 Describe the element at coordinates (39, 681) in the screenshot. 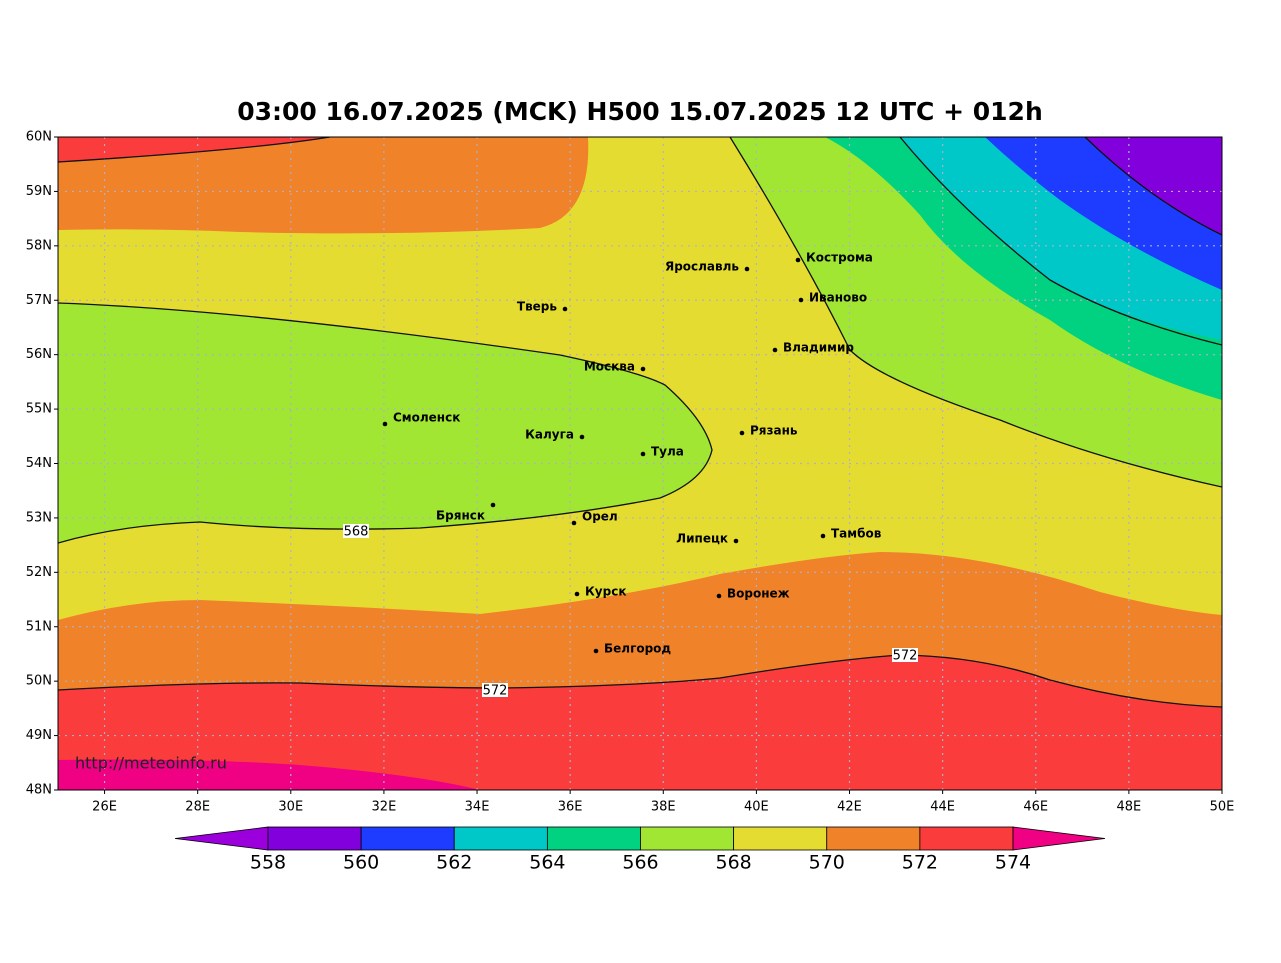

I see `lat-label: 50N` at that location.